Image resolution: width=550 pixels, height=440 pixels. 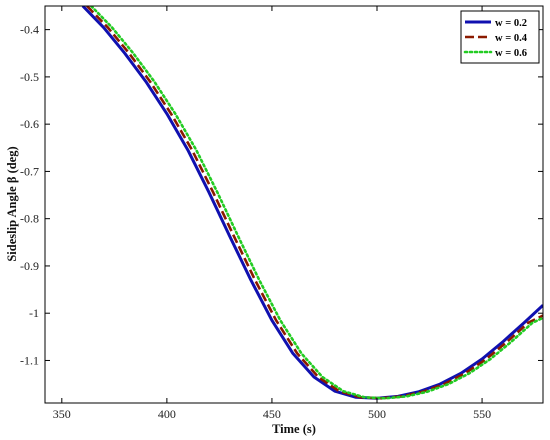 I want to click on x-tick-label: 400, so click(x=167, y=414).